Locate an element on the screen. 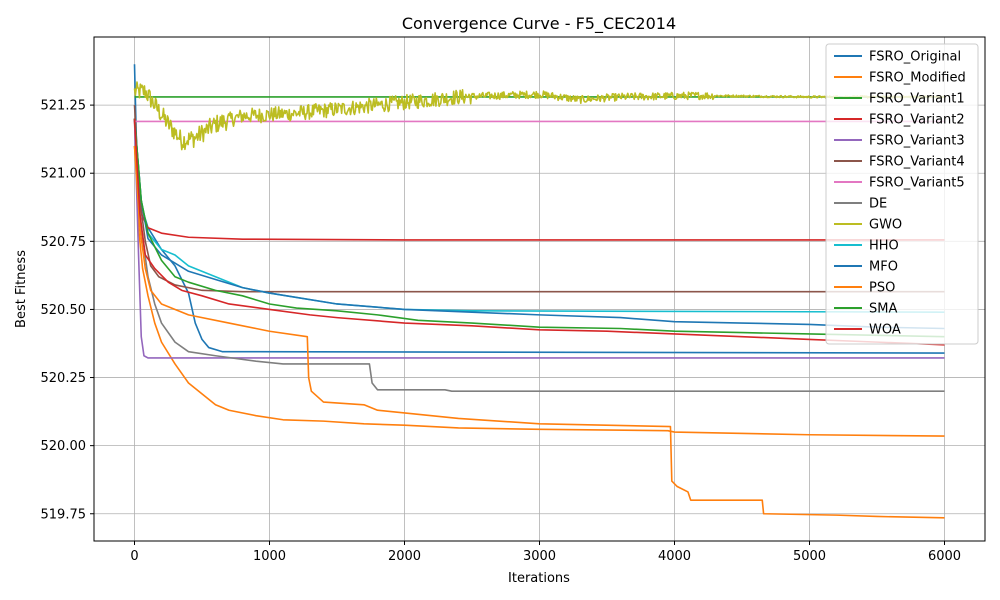 The image size is (1000, 600). legend-label: FSRO_Variant4 is located at coordinates (917, 162).